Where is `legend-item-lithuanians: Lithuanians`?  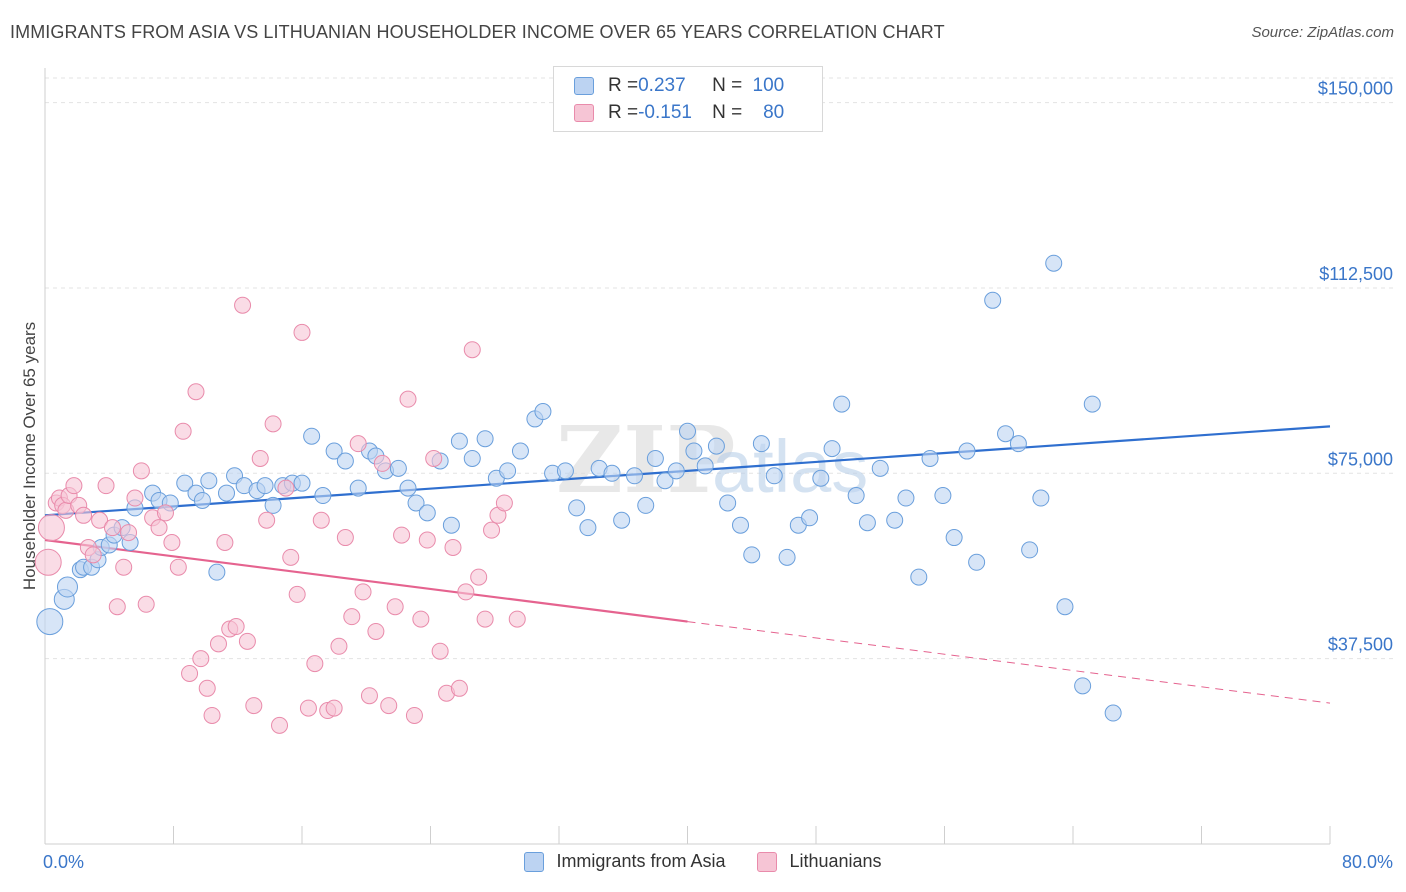 legend-item-lithuanians: Lithuanians is located at coordinates (819, 861).